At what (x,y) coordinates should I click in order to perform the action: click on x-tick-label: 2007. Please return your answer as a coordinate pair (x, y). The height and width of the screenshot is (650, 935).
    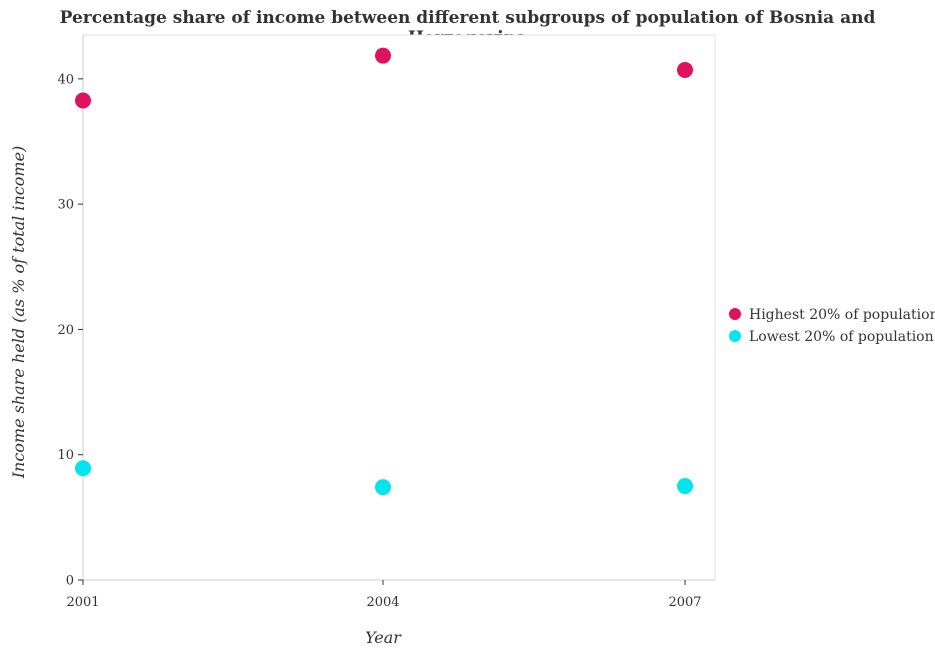
    Looking at the image, I should click on (684, 602).